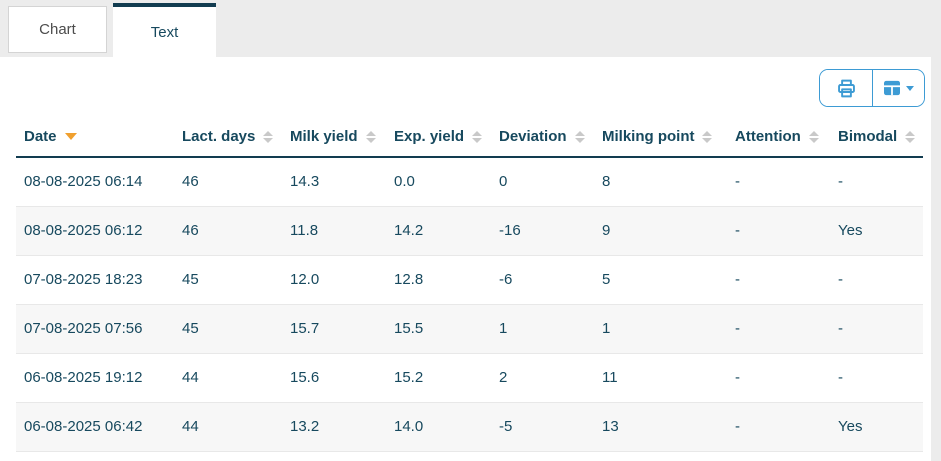 This screenshot has width=941, height=461. What do you see at coordinates (438, 182) in the screenshot?
I see `table-cell: 0.0` at bounding box center [438, 182].